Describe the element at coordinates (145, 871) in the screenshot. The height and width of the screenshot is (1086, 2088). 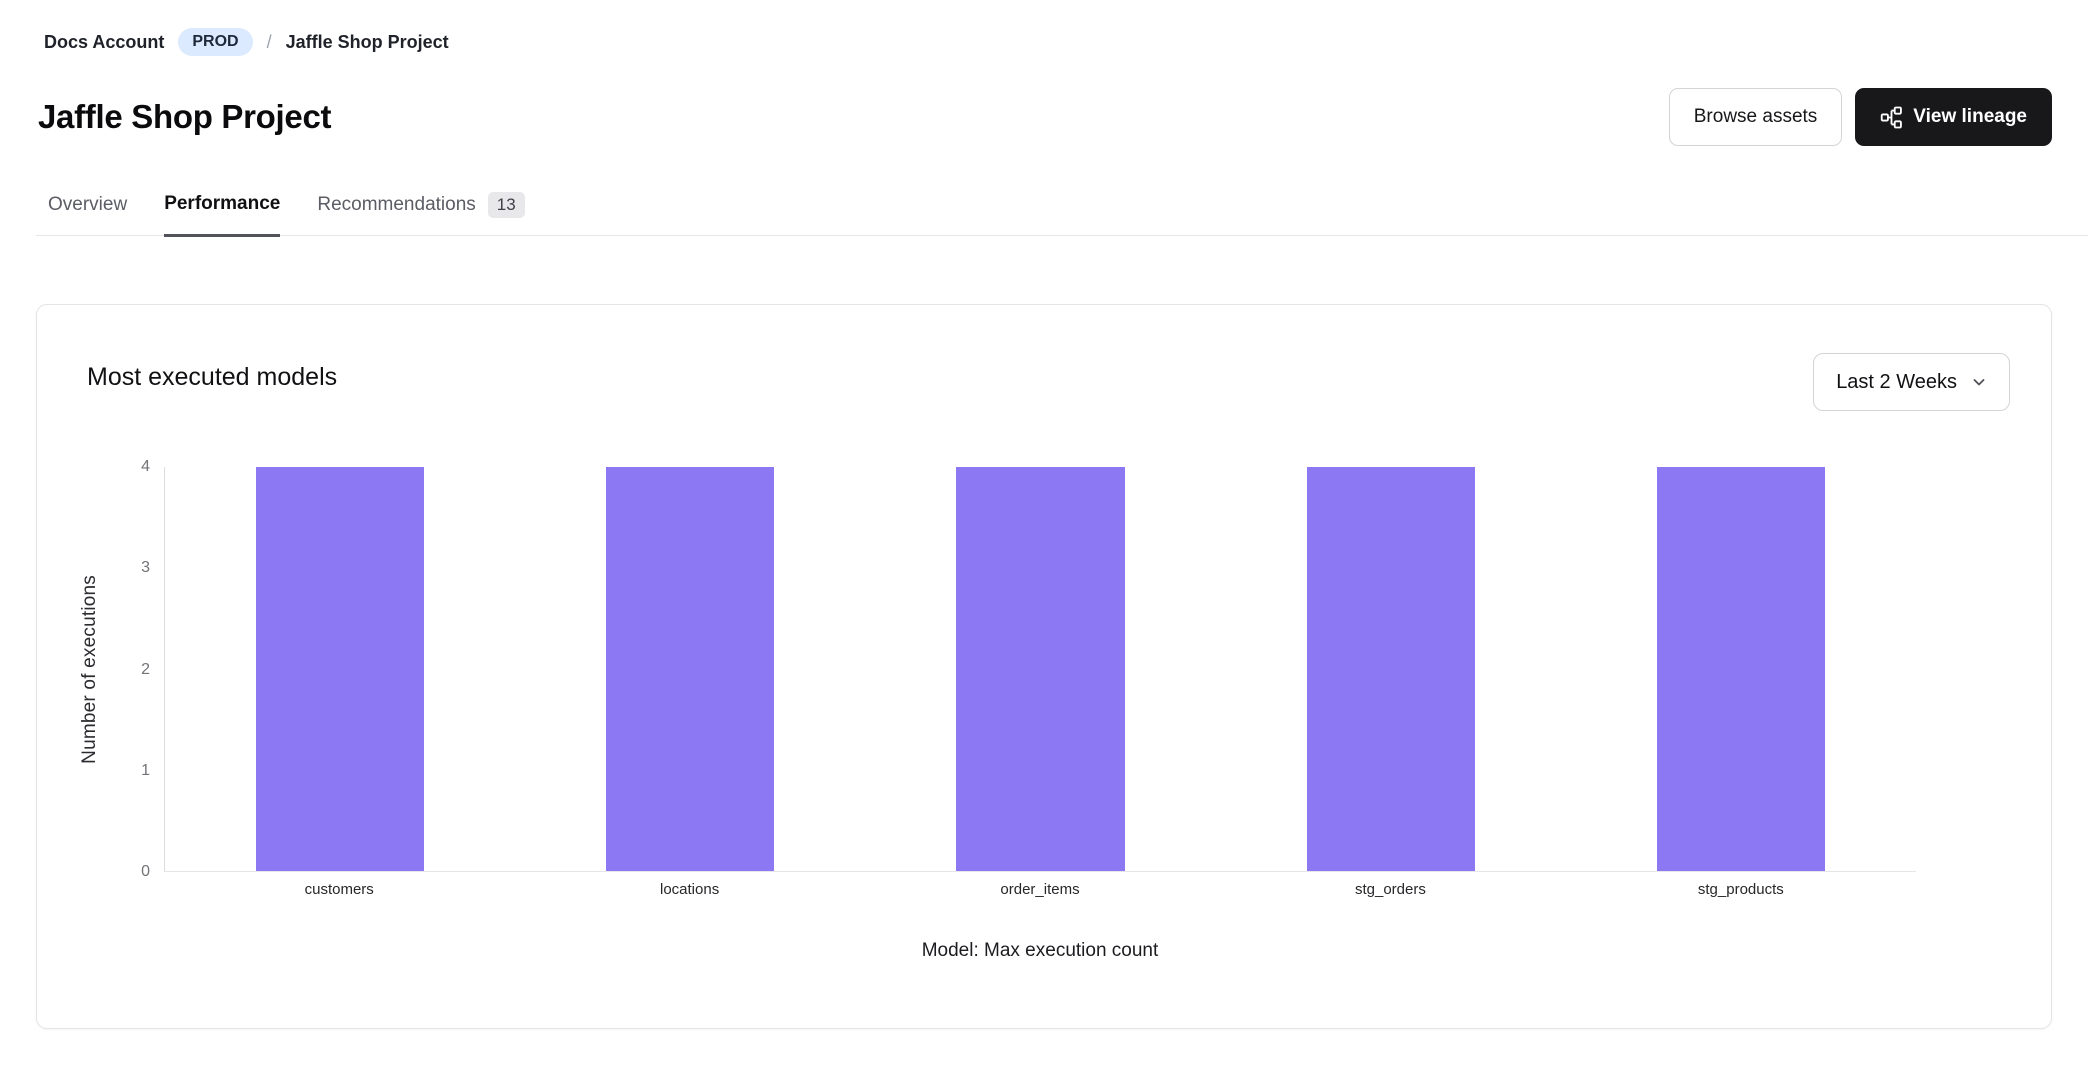
I see `y-tick-label: 0` at that location.